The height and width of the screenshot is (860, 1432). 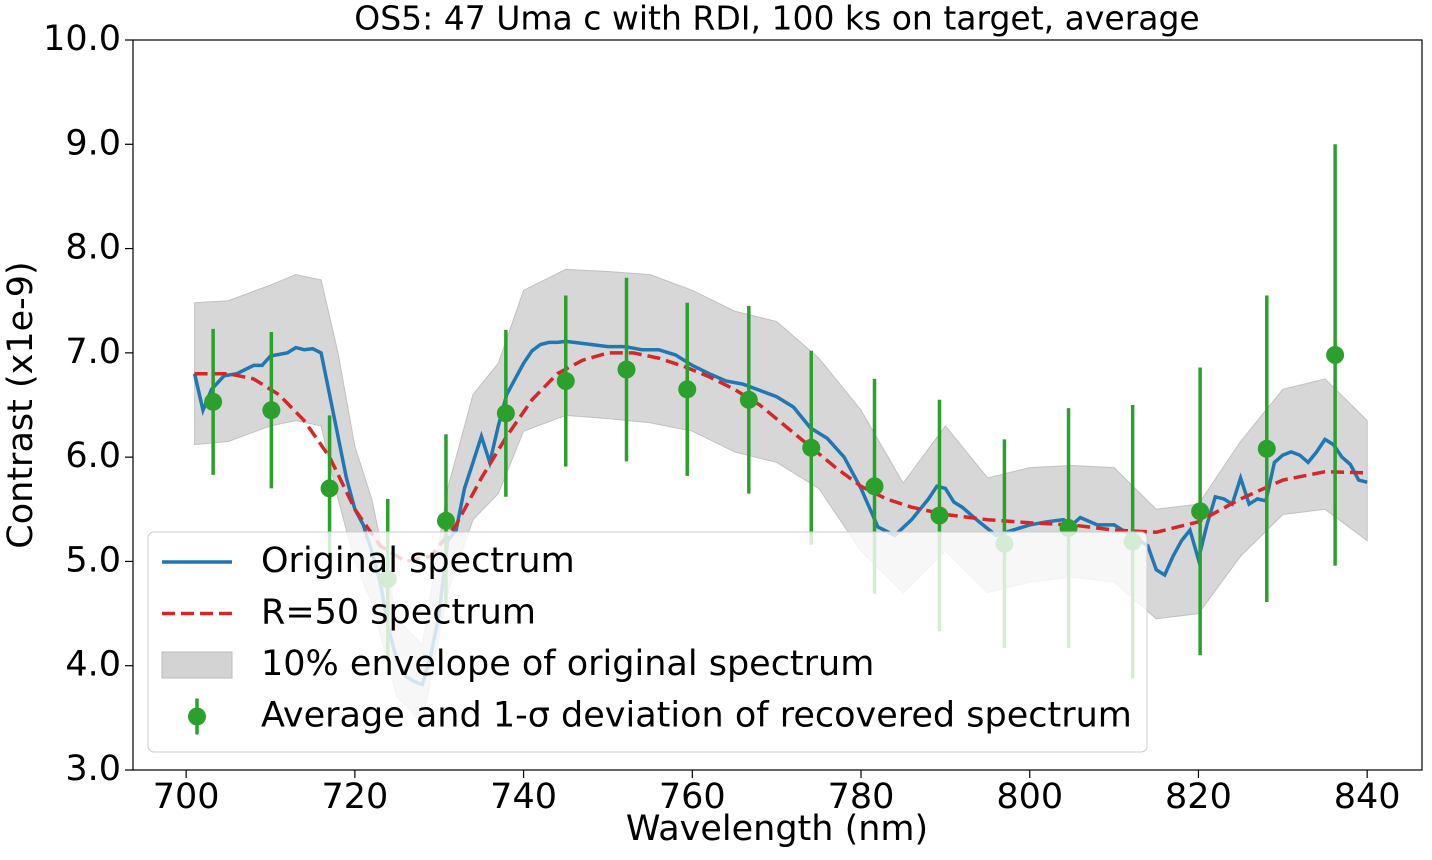 What do you see at coordinates (93, 352) in the screenshot?
I see `y-tick-label: 7.0` at bounding box center [93, 352].